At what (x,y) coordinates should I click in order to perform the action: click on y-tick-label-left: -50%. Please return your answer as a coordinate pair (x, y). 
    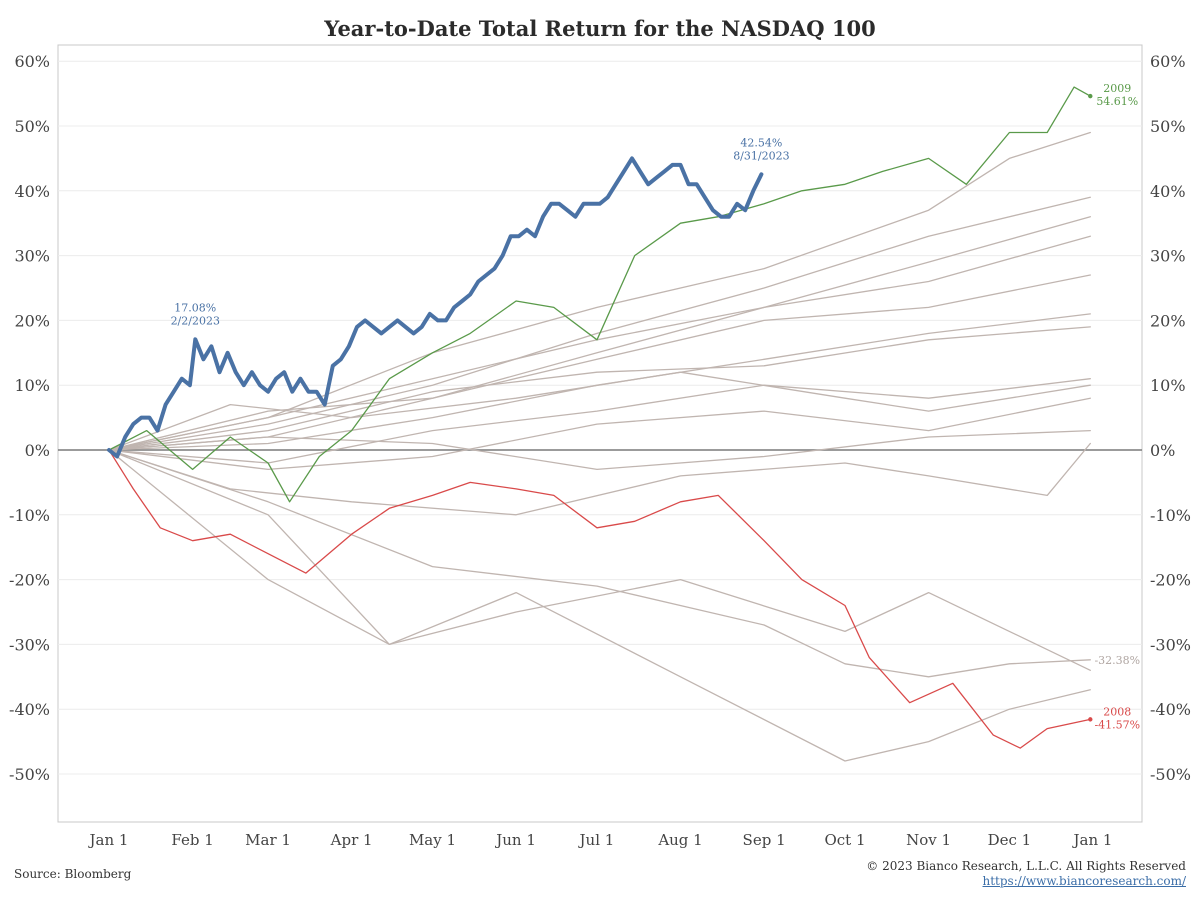
    Looking at the image, I should click on (29, 774).